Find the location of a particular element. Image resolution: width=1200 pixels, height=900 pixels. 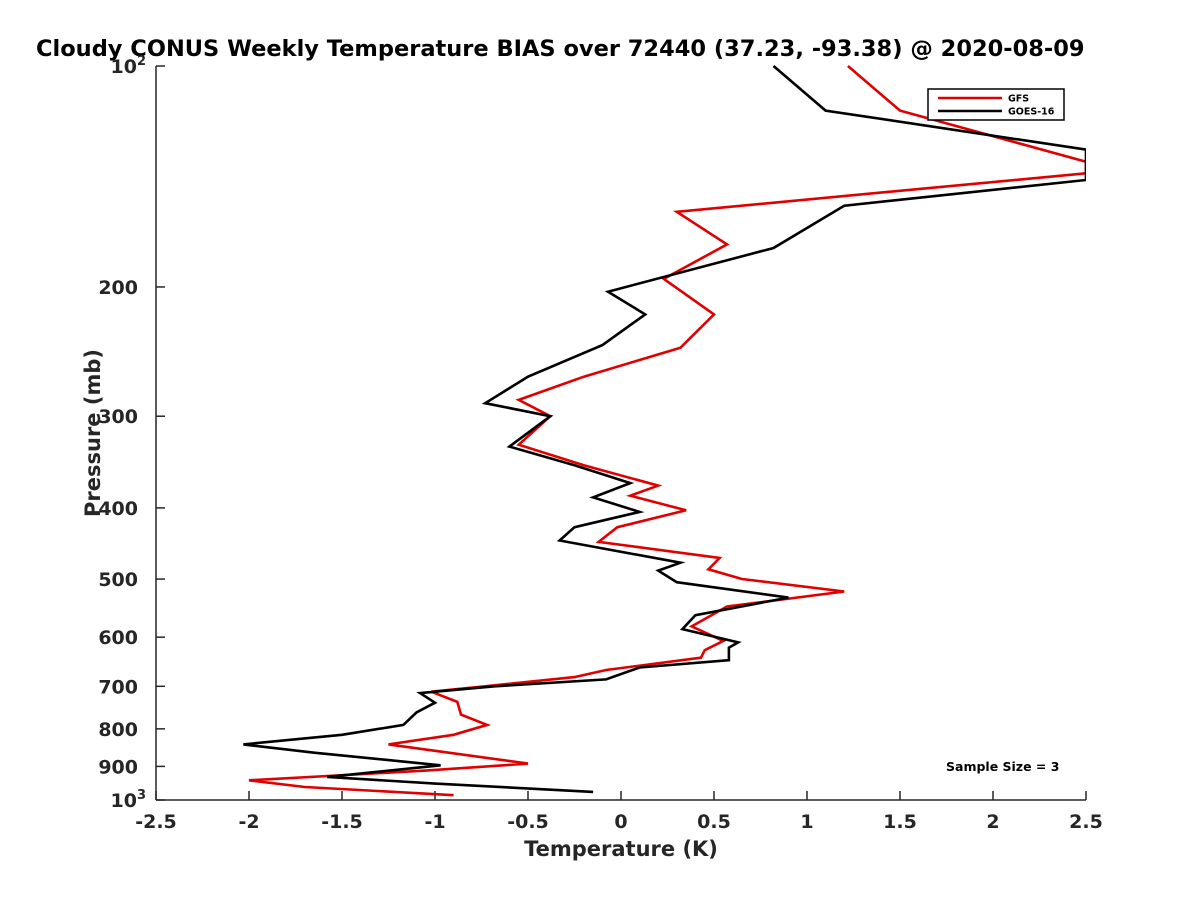

y-tick-label: 10² is located at coordinates (129, 66).